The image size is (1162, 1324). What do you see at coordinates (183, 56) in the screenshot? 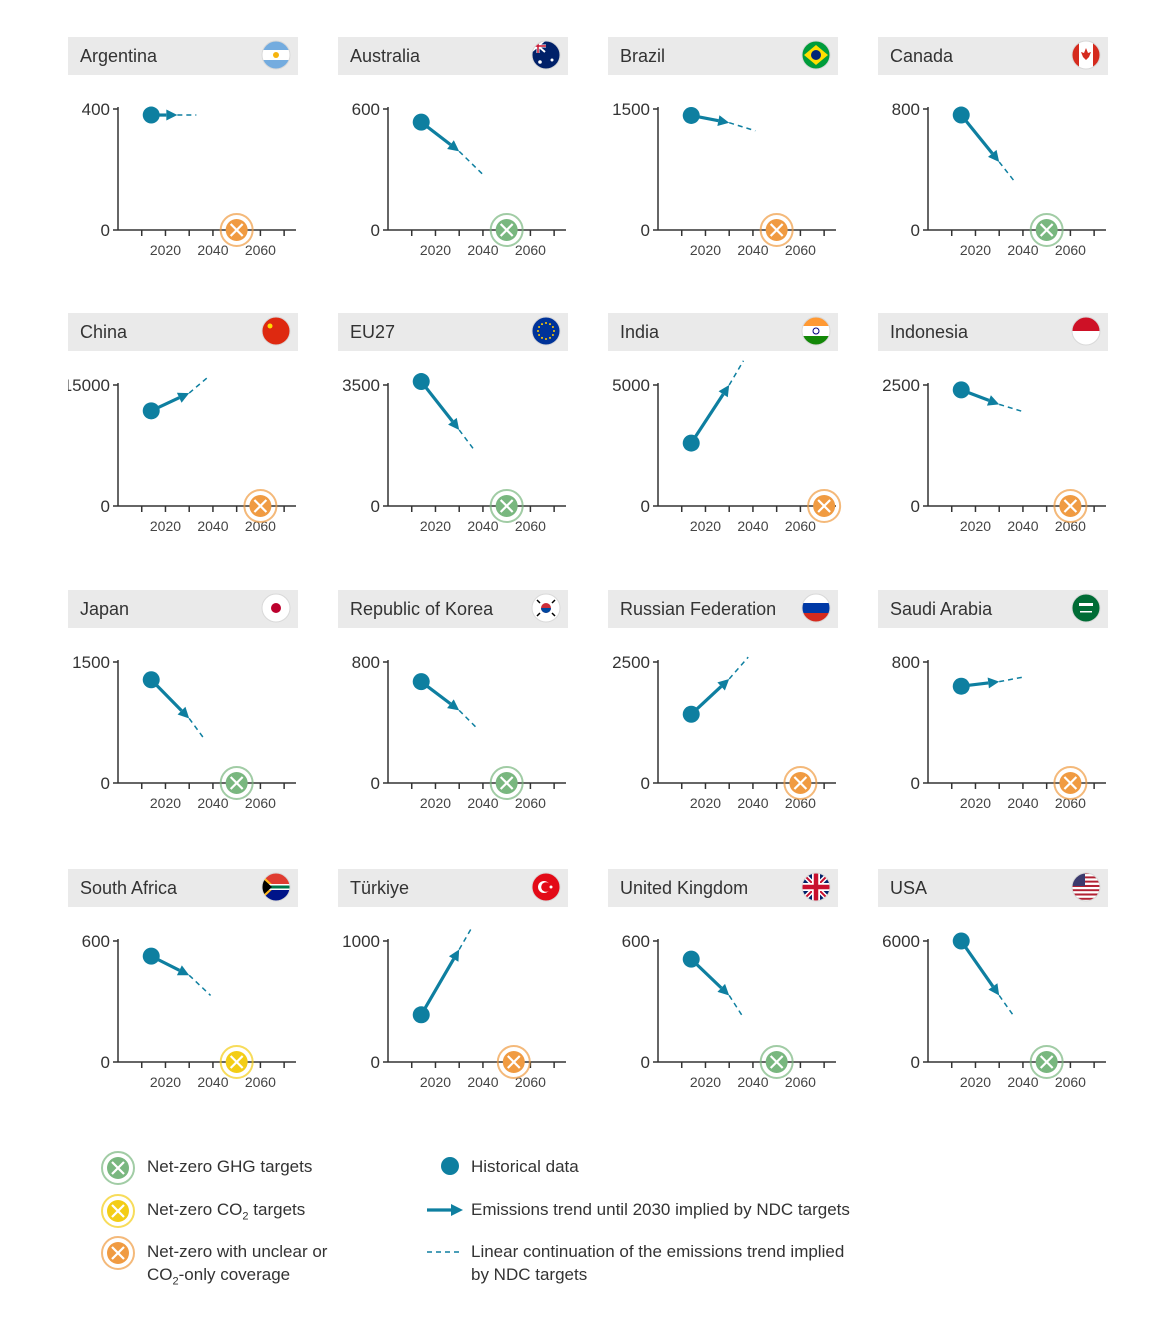
I see `panel-header: Argentina` at bounding box center [183, 56].